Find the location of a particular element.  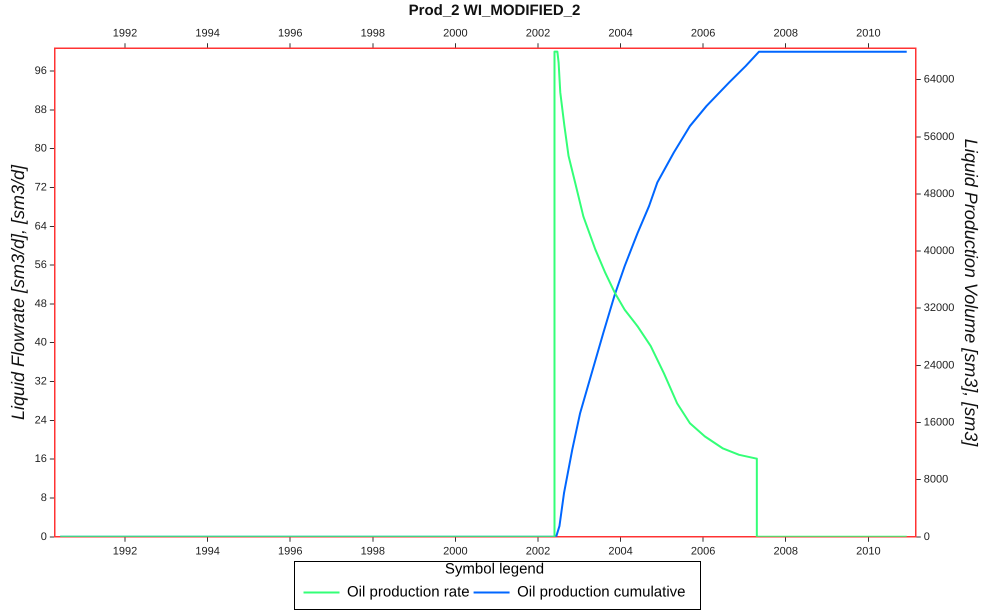

y-tick-label: 0 is located at coordinates (43, 536).